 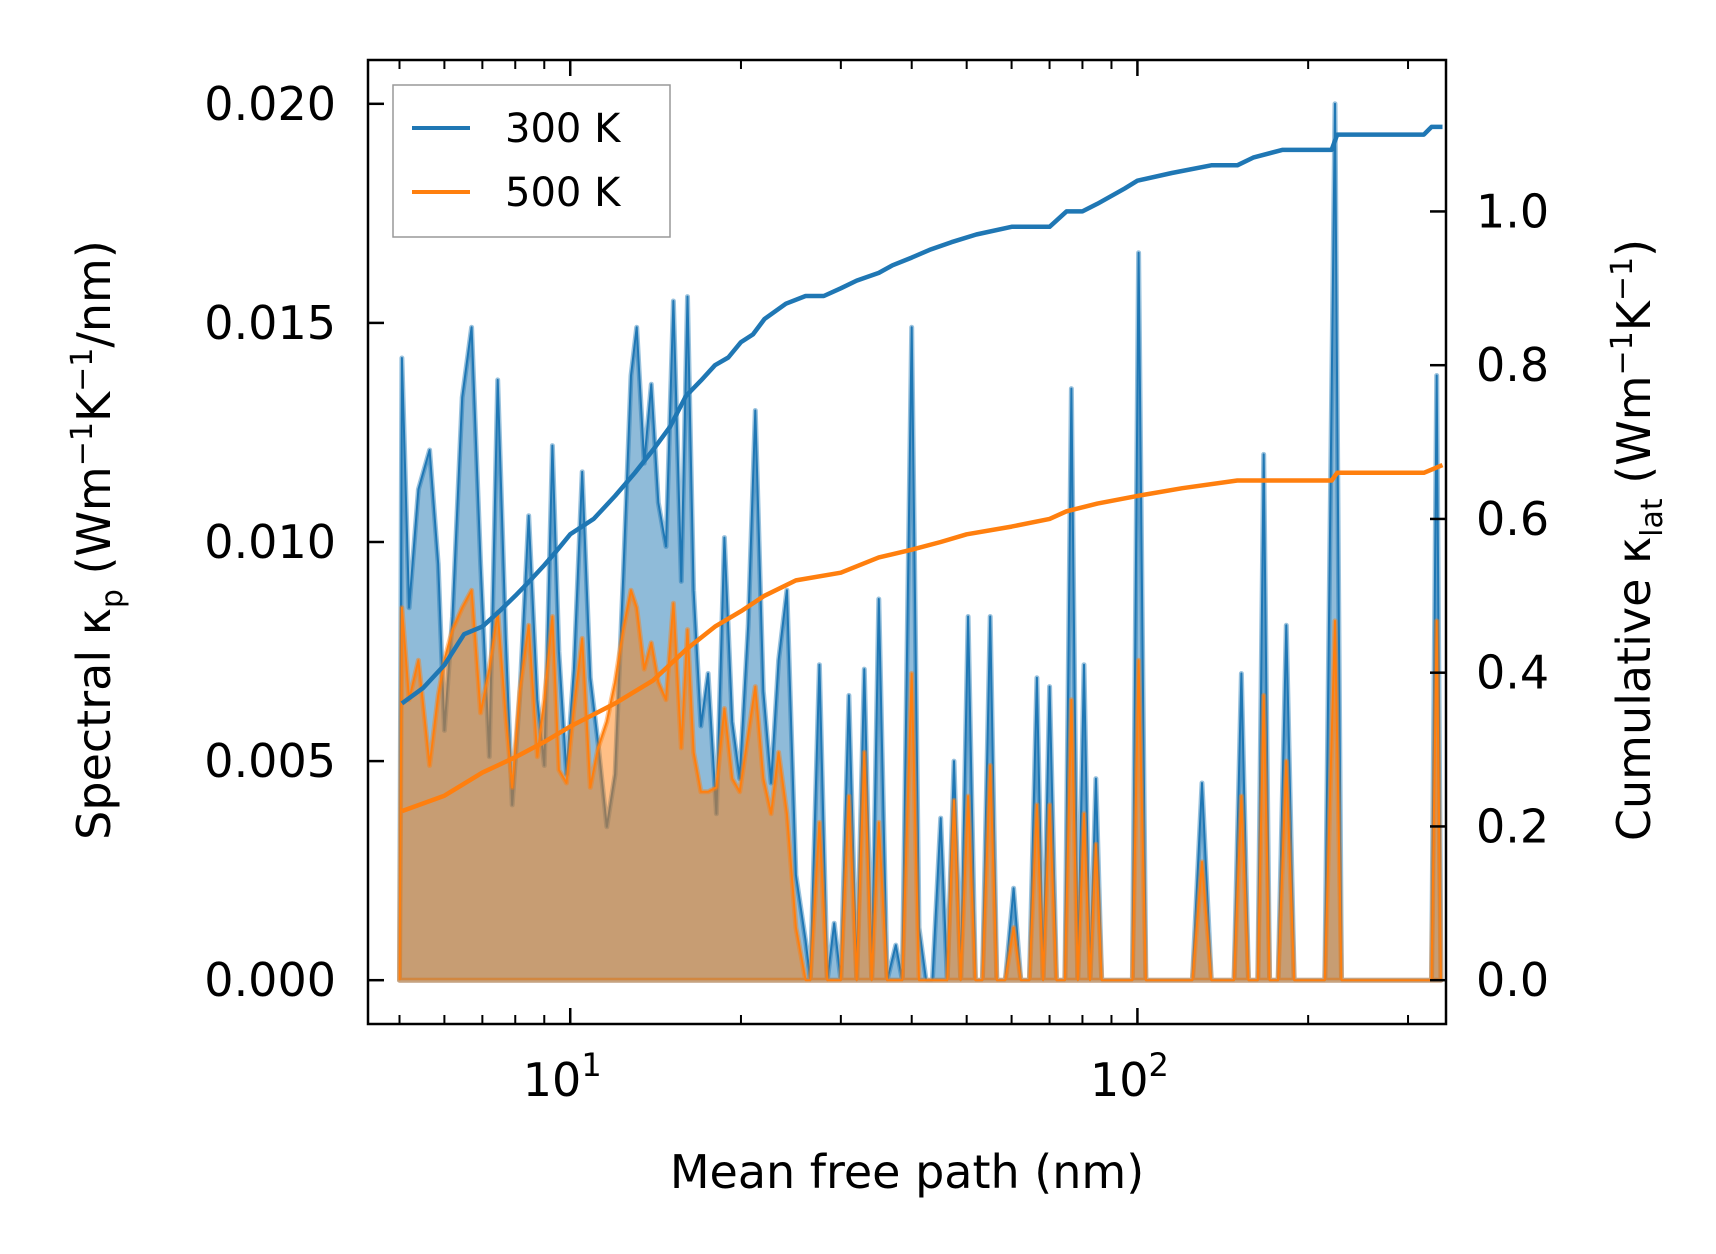 I want to click on y-right-tick-label: 0.6, so click(x=1512, y=519).